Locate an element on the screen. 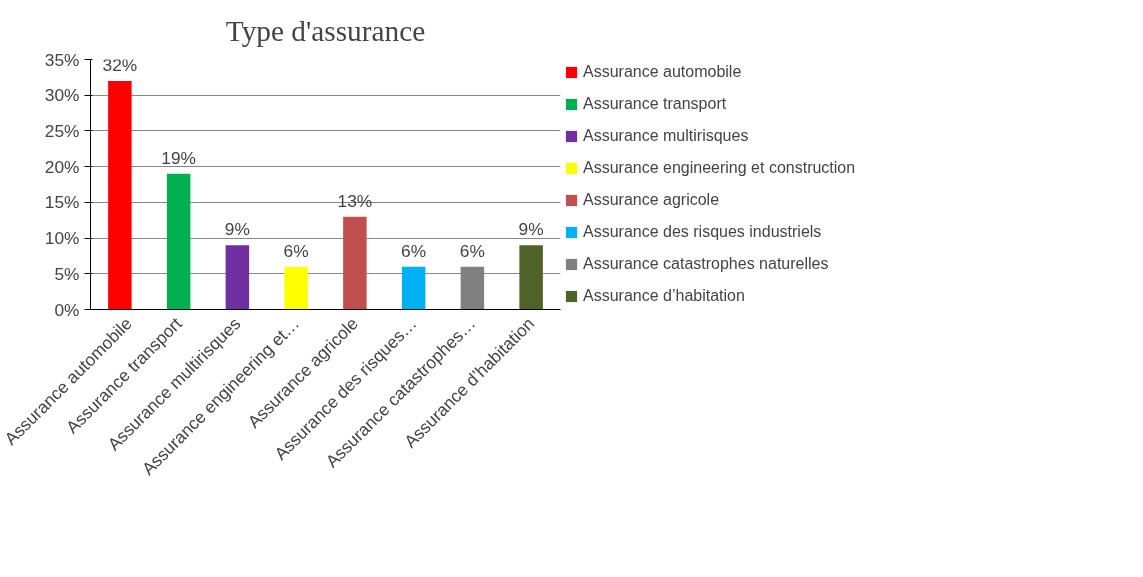 The image size is (1143, 577). legend-label: Assurance engineering et construction is located at coordinates (719, 168).